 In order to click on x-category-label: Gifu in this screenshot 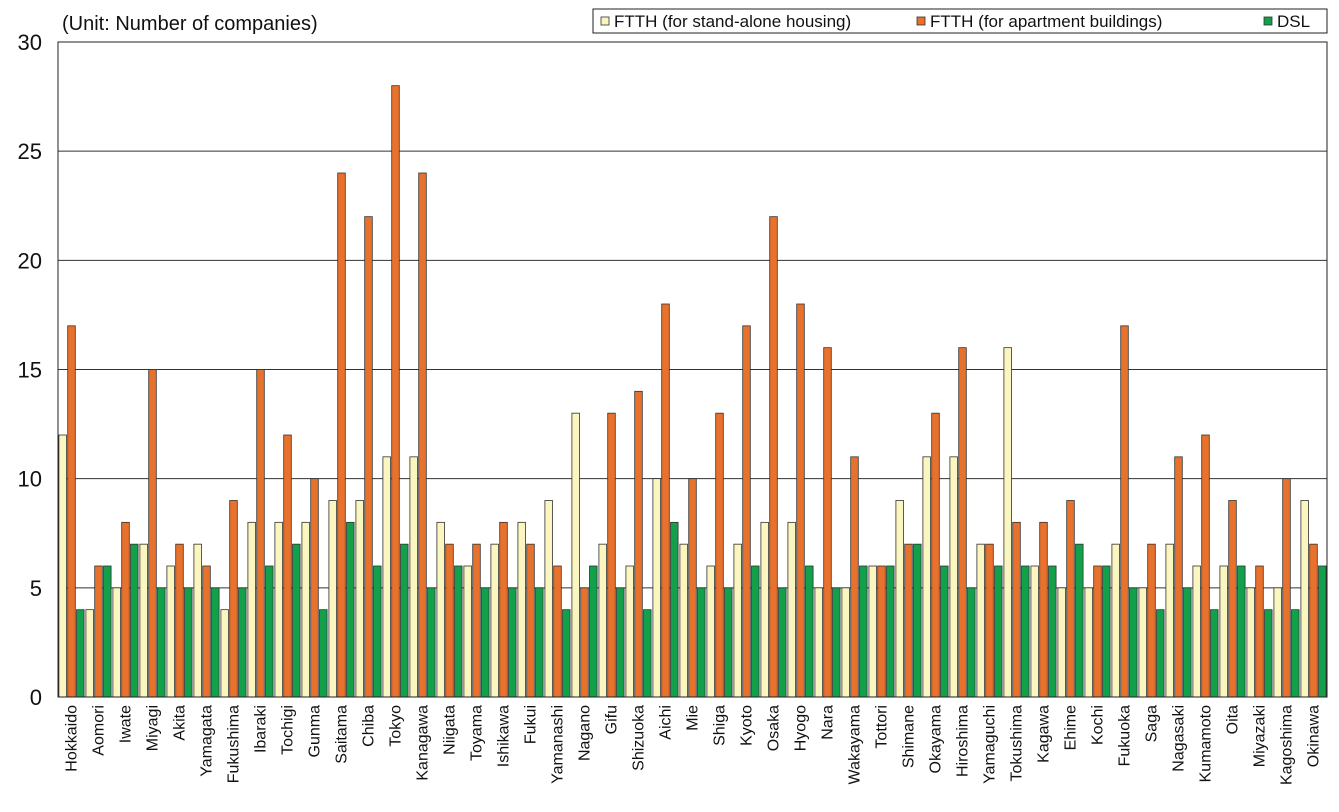, I will do `click(612, 719)`.